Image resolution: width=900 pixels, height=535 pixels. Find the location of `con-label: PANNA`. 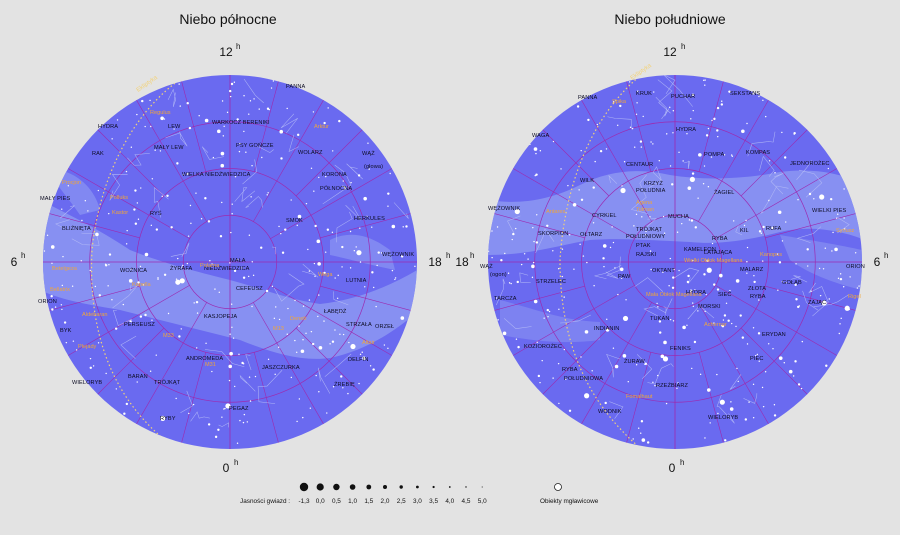

con-label: PANNA is located at coordinates (296, 87).